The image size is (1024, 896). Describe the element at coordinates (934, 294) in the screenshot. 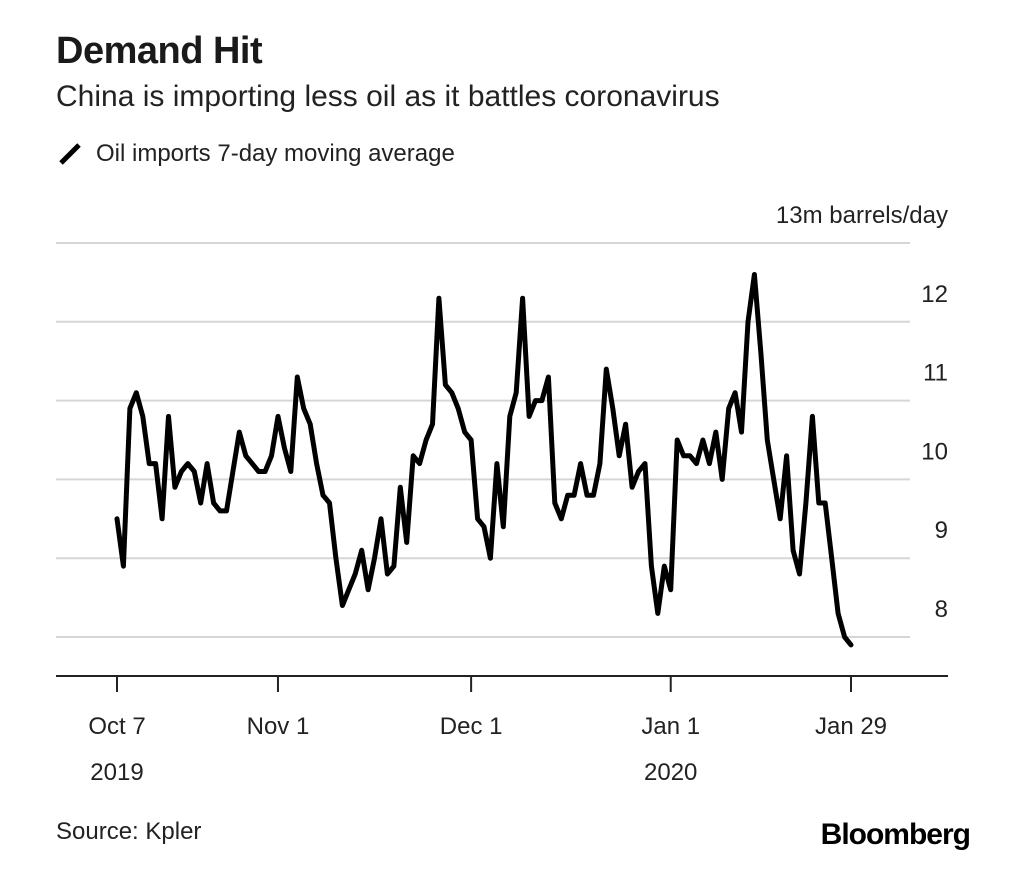

I see `y-tick-label: 12` at that location.